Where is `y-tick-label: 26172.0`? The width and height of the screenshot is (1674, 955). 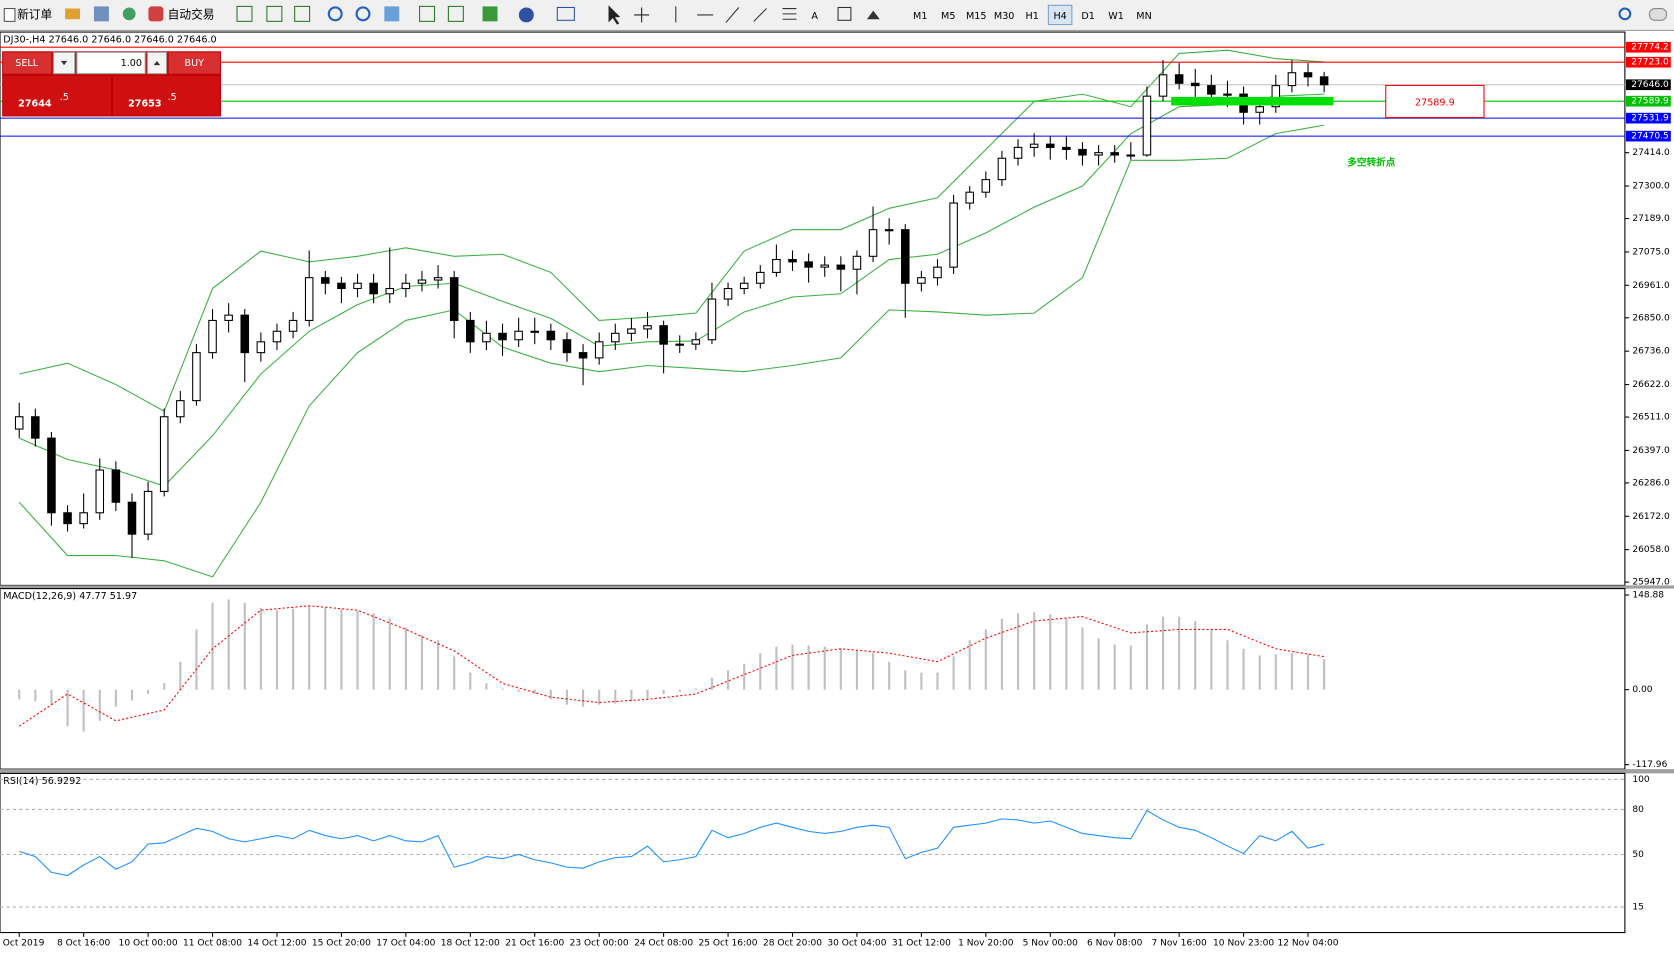 y-tick-label: 26172.0 is located at coordinates (1651, 517).